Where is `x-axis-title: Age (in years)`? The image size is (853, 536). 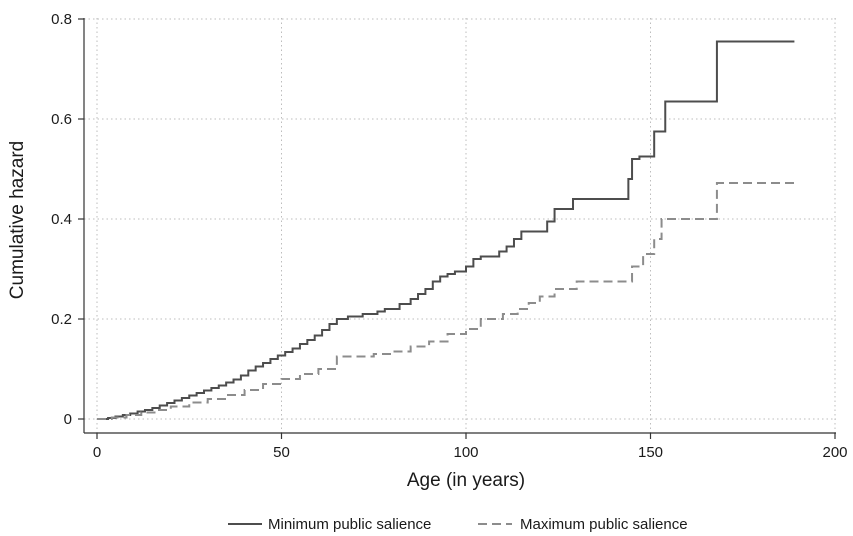
x-axis-title: Age (in years) is located at coordinates (466, 480).